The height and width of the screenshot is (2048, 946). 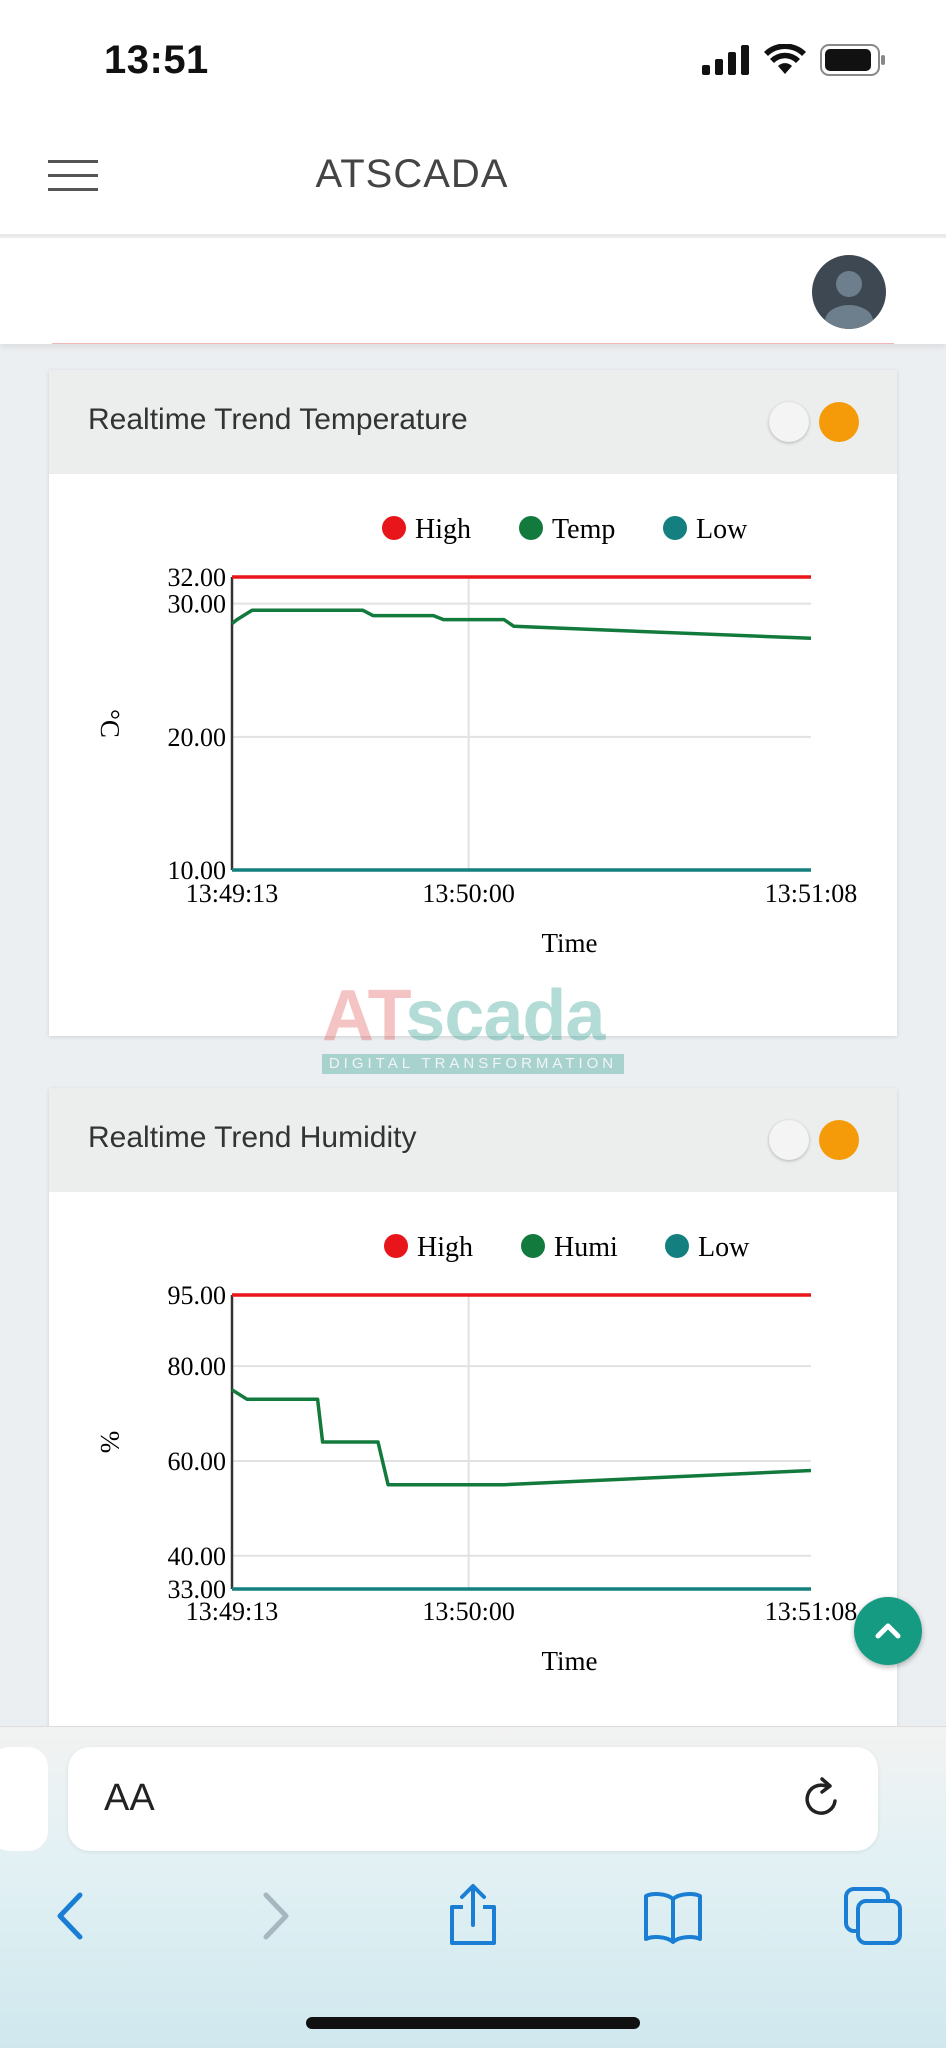 I want to click on status-icons, so click(x=794, y=60).